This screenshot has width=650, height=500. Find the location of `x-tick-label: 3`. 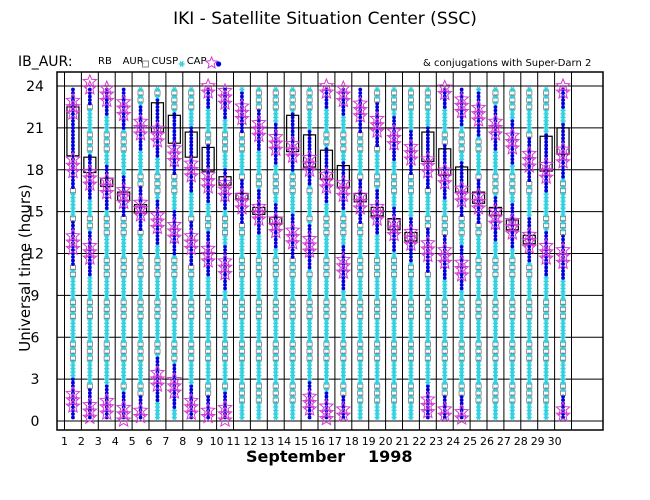

x-tick-label: 3 is located at coordinates (98, 441).